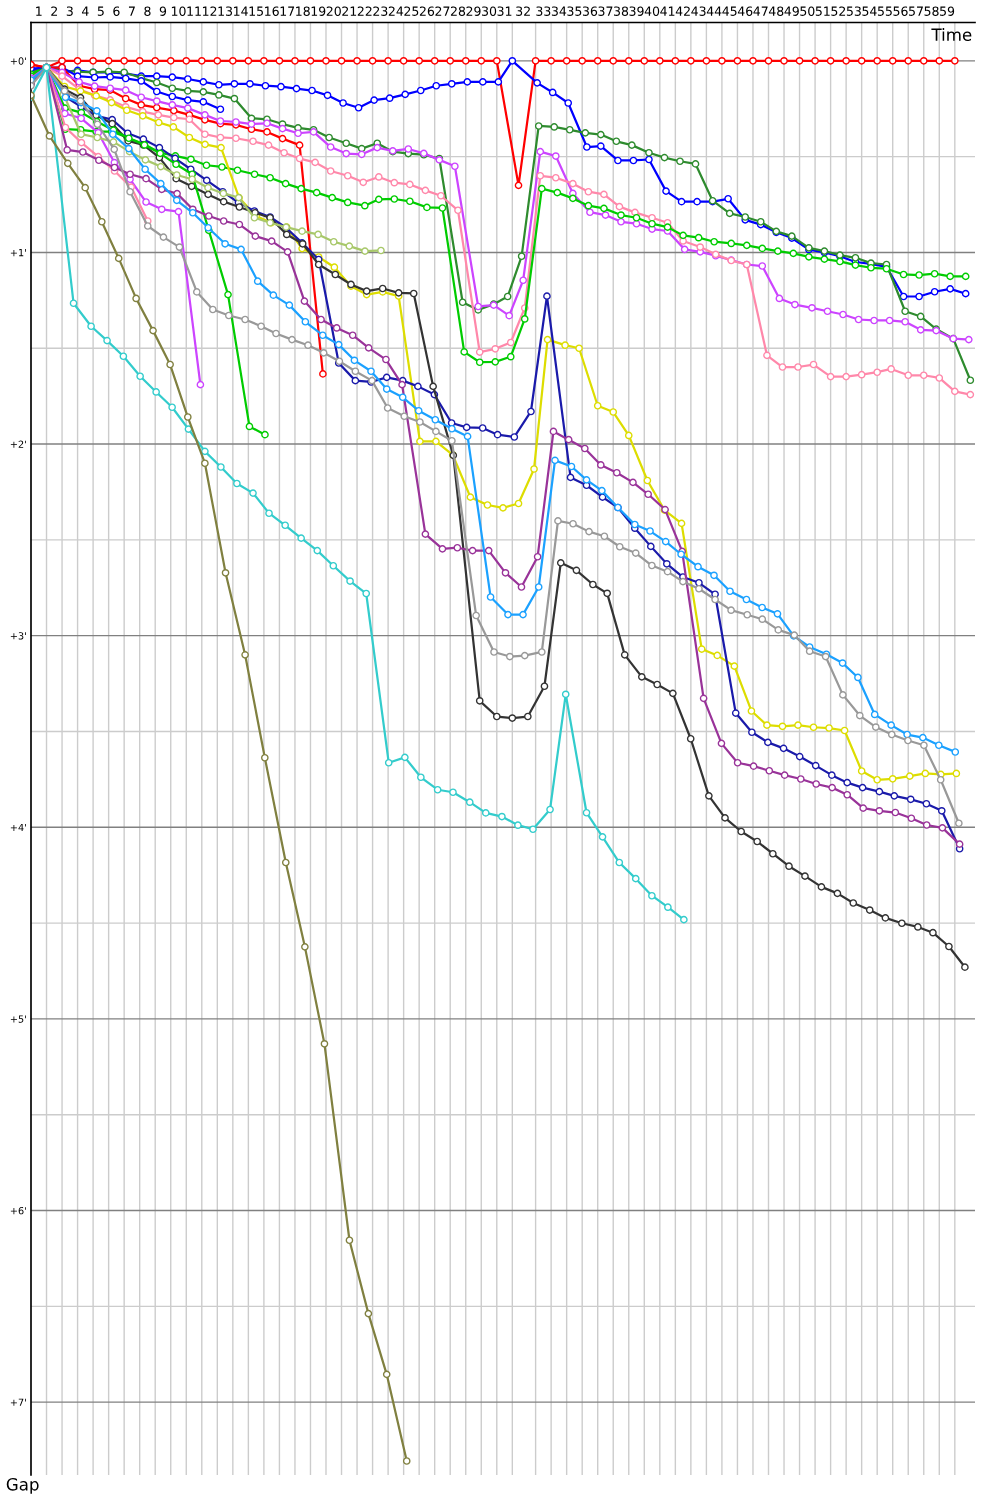 This screenshot has width=1000, height=1500. What do you see at coordinates (869, 11) in the screenshot?
I see `x-tick-label: 54` at bounding box center [869, 11].